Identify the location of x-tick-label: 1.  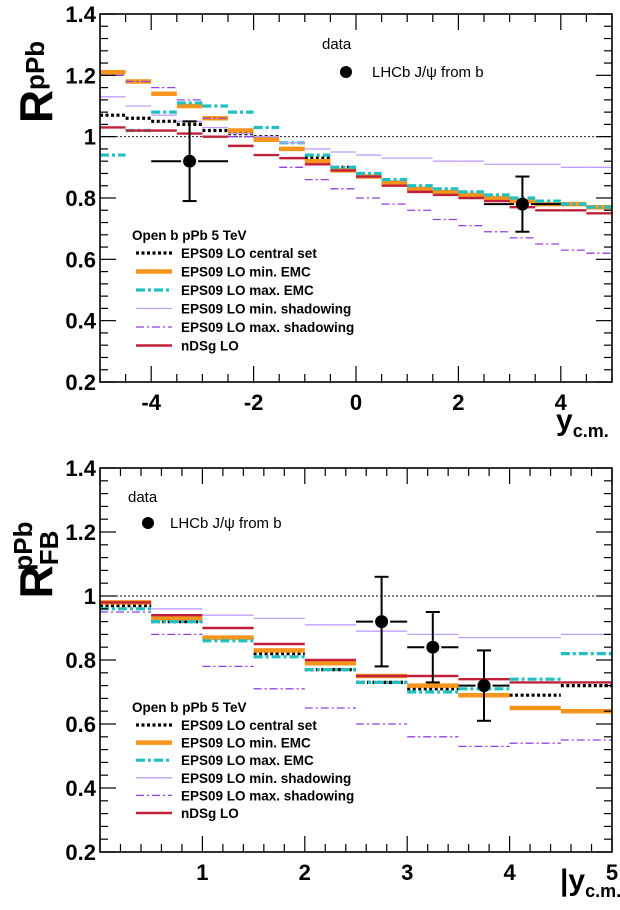
(202, 872).